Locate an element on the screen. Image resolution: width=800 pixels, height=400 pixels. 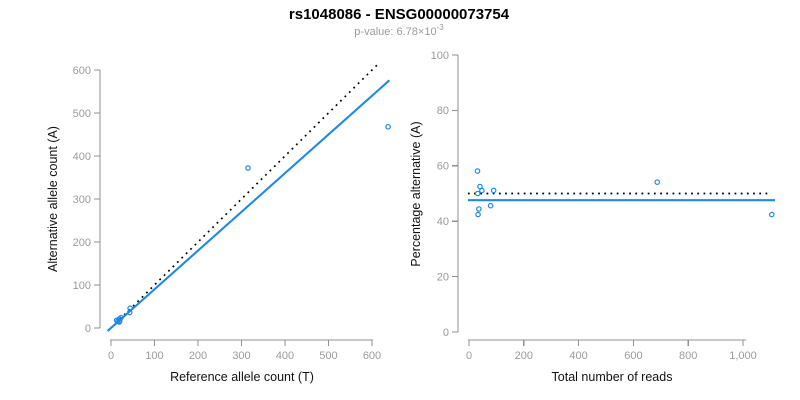
y-tick-label: 400 is located at coordinates (82, 157).